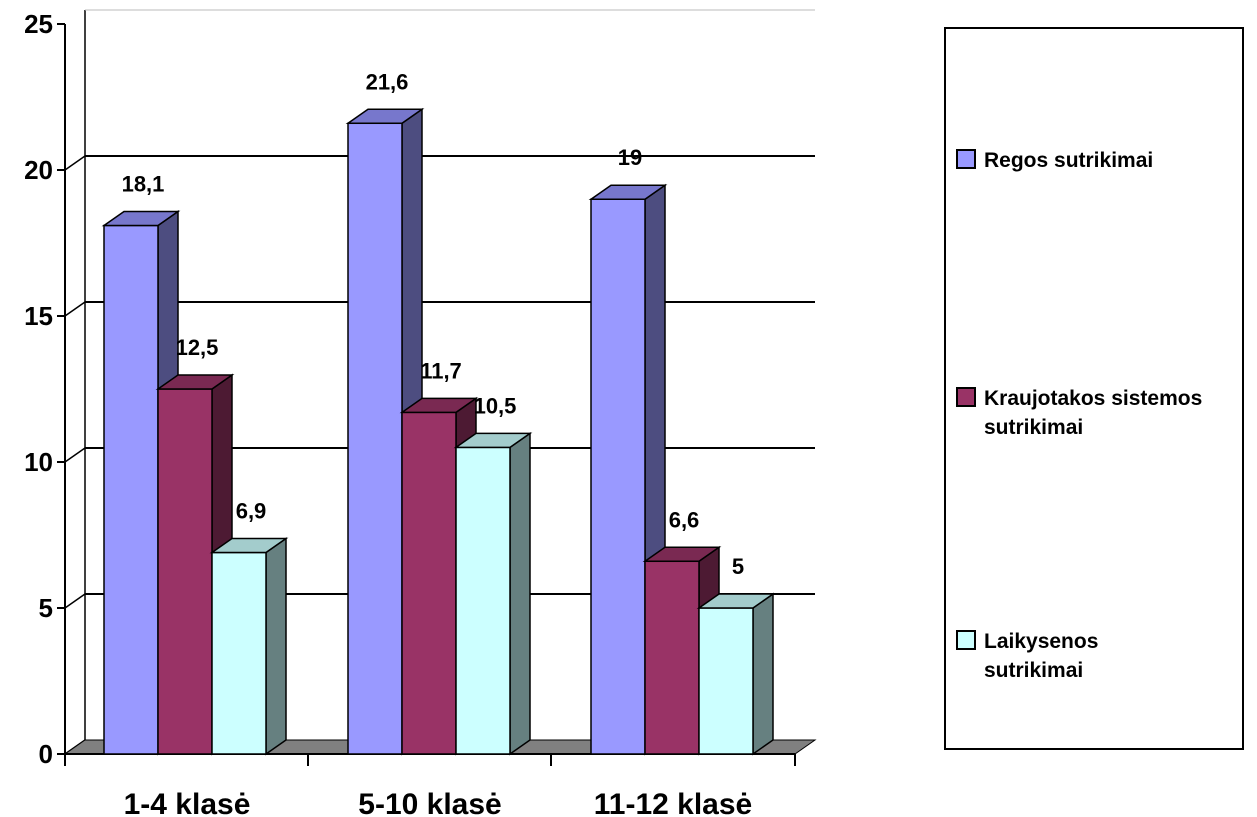 The image size is (1257, 817). Describe the element at coordinates (38, 462) in the screenshot. I see `y-tick-label: 10` at that location.